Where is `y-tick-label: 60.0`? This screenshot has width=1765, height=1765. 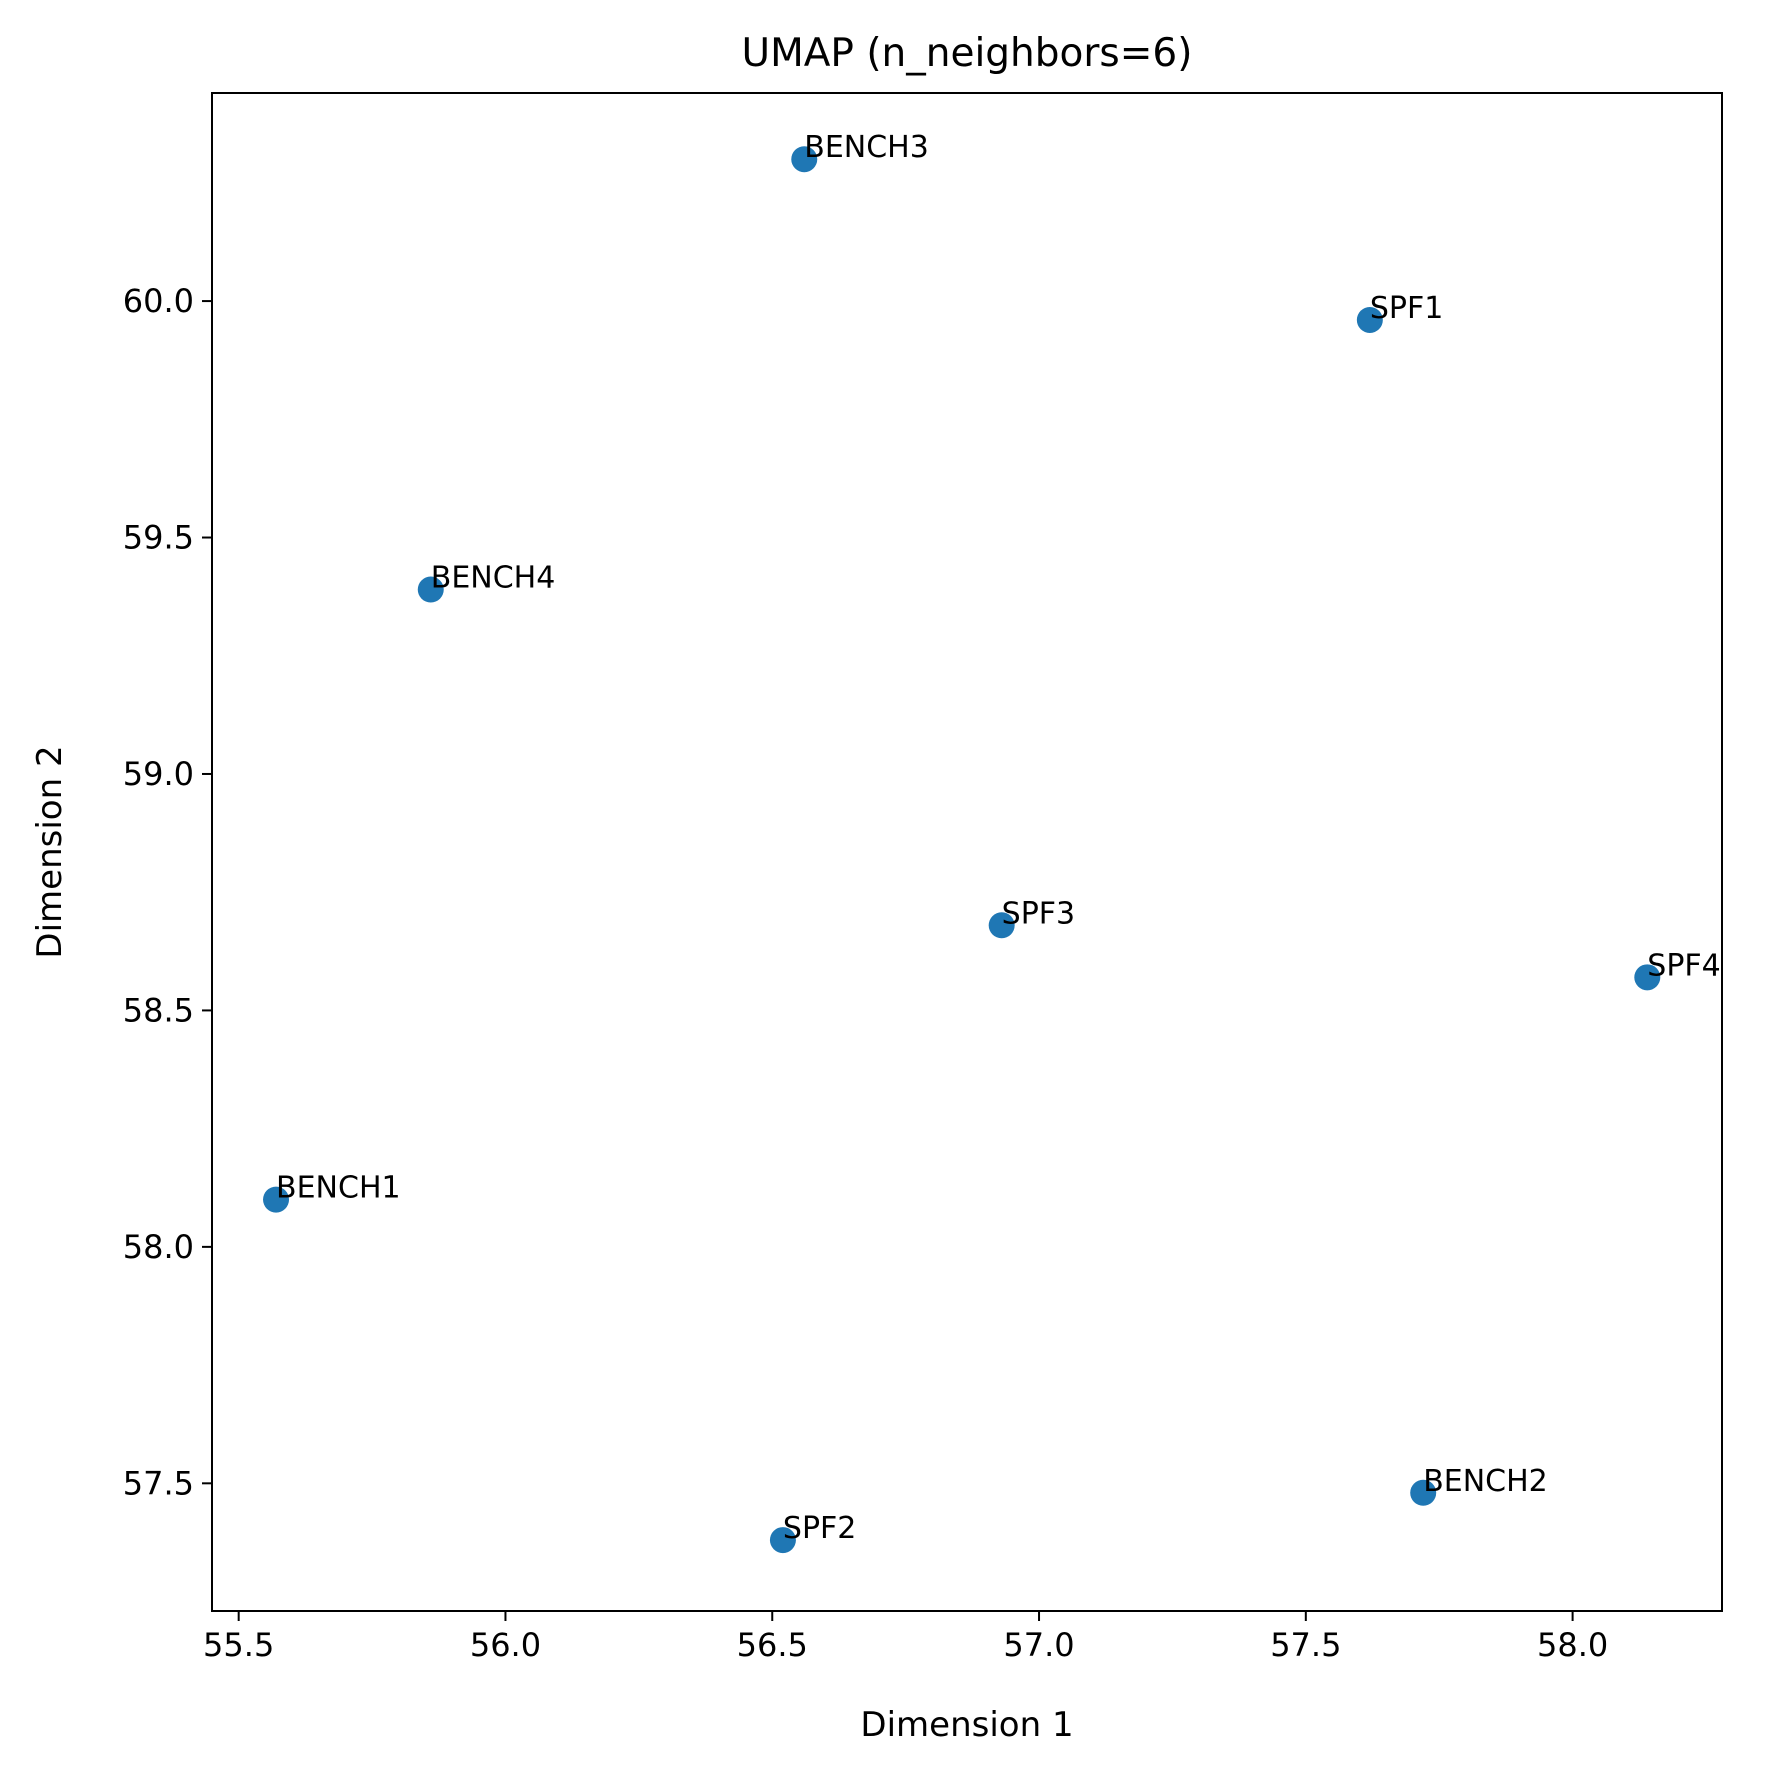 y-tick-label: 60.0 is located at coordinates (158, 301).